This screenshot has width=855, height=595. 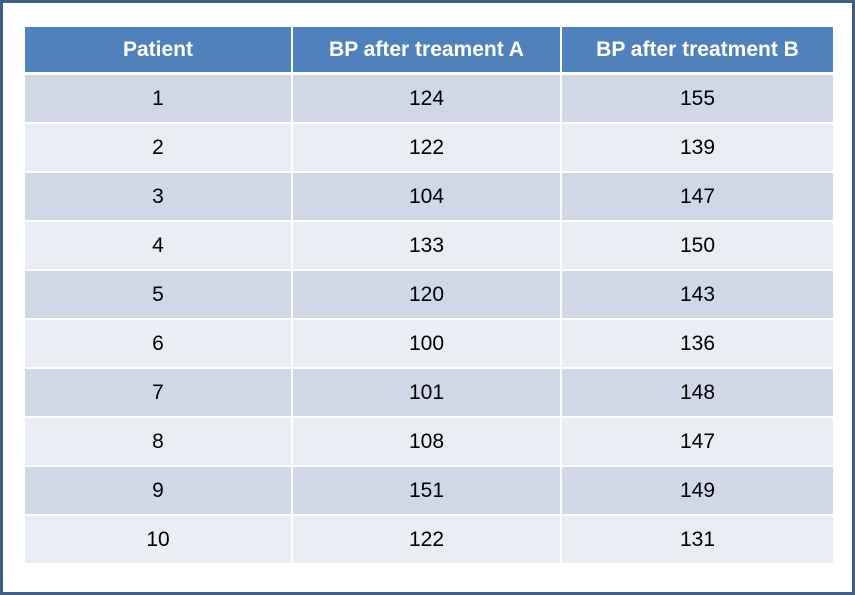 I want to click on table-row: 2 122 139, so click(x=429, y=148).